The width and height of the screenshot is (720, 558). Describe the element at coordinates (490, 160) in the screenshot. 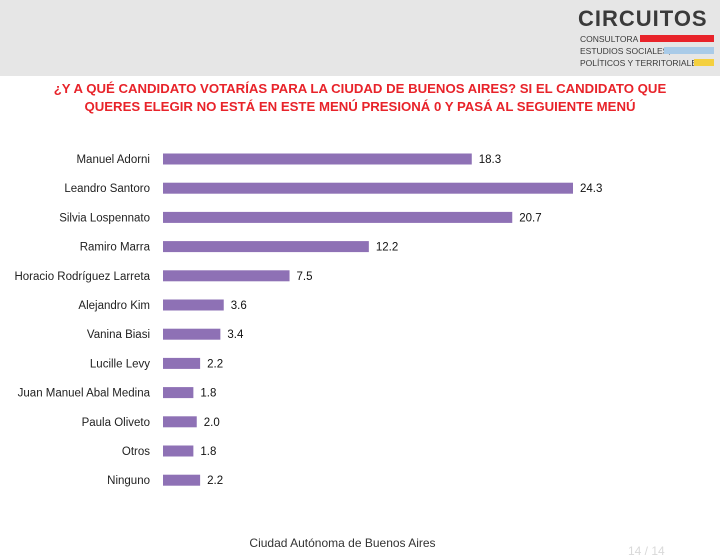

I see `value-label: 18.3` at that location.